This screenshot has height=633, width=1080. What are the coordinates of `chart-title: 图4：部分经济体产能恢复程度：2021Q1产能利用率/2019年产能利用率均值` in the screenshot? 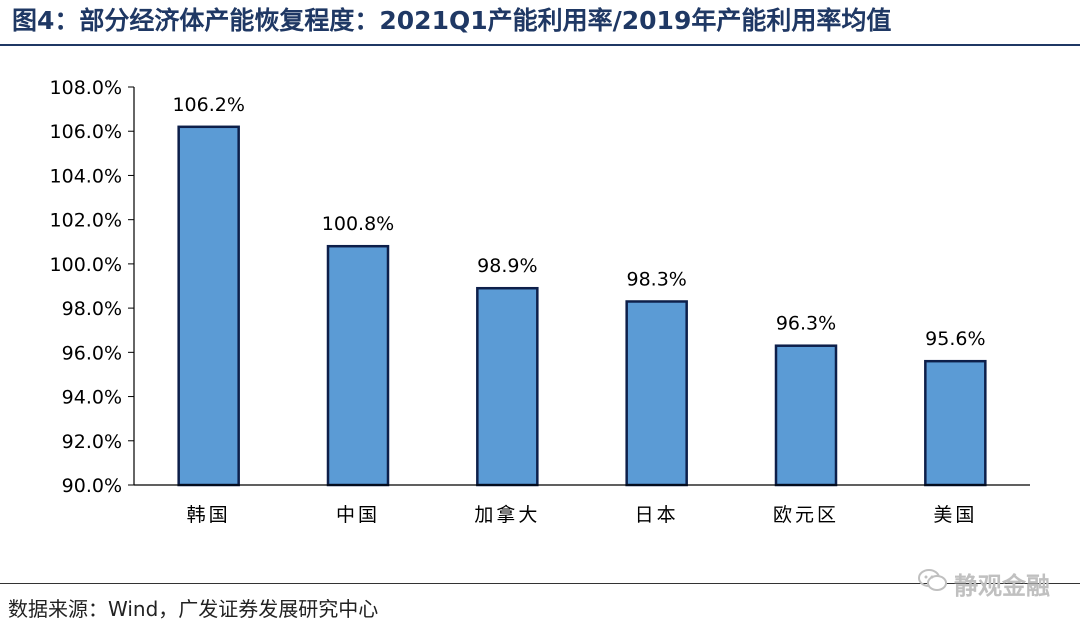 It's located at (452, 20).